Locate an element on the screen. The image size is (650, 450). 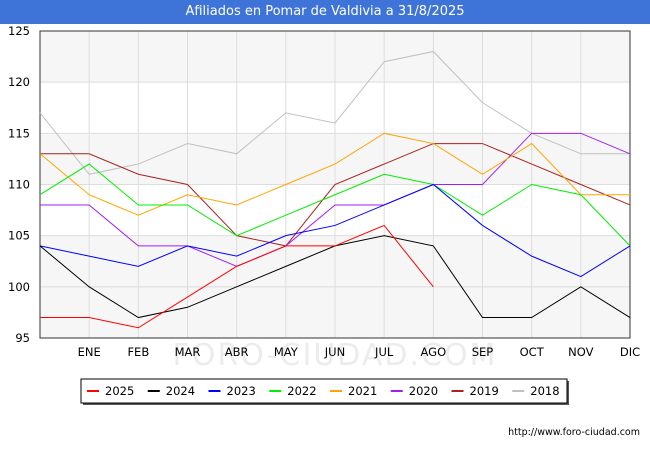
legend-label-2025: 2025 is located at coordinates (119, 391).